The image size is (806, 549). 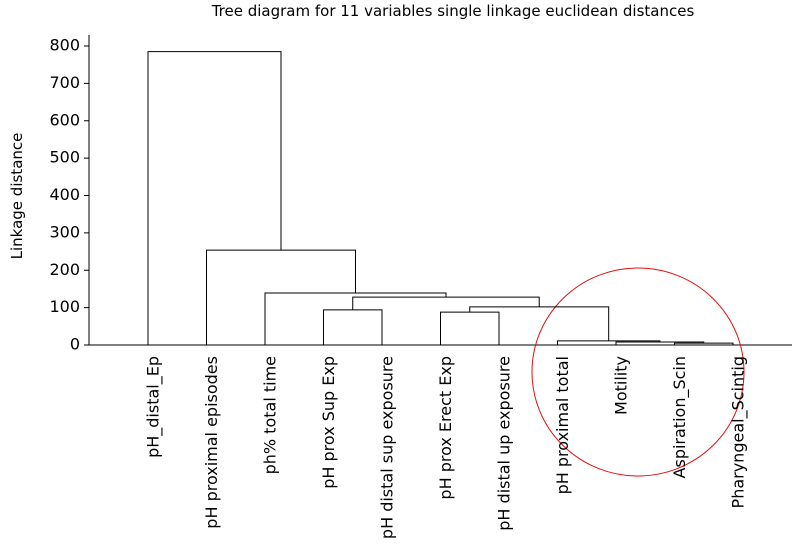 What do you see at coordinates (17, 196) in the screenshot?
I see `y-axis-label: Linkage distance` at bounding box center [17, 196].